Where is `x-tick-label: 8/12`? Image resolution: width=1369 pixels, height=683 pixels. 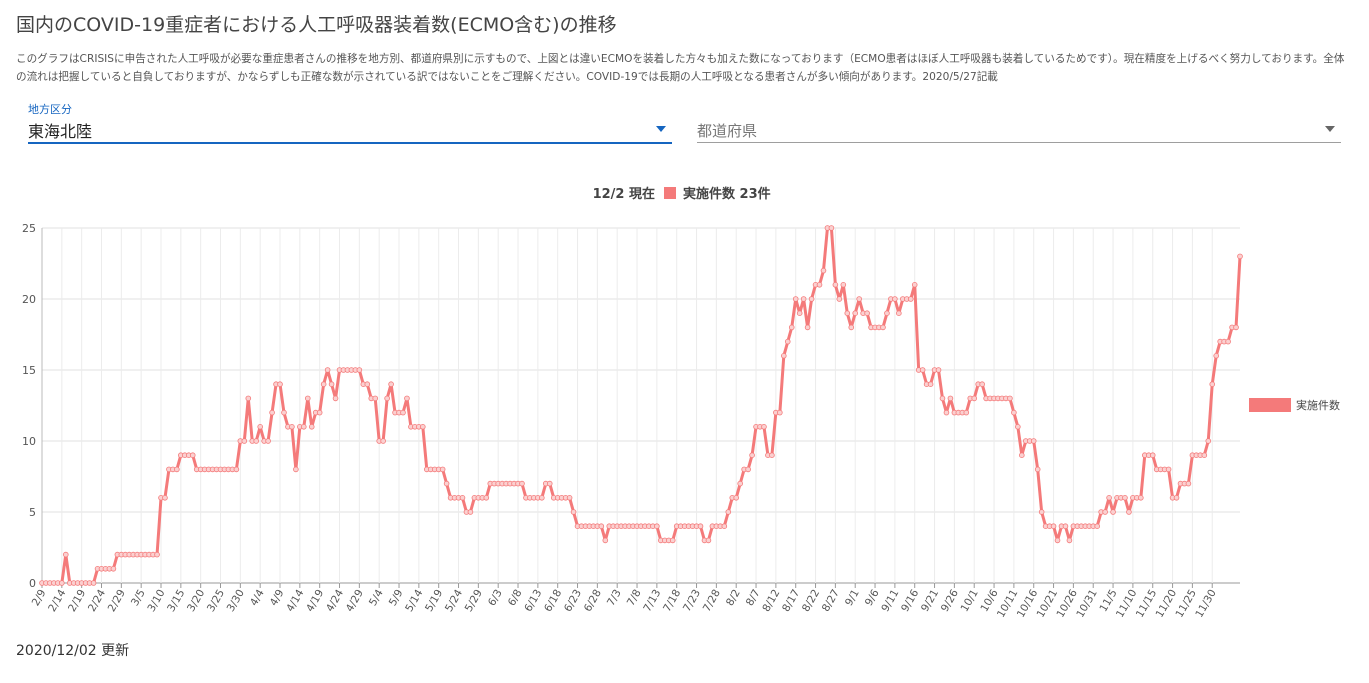
x-tick-label: 8/12 is located at coordinates (771, 601).